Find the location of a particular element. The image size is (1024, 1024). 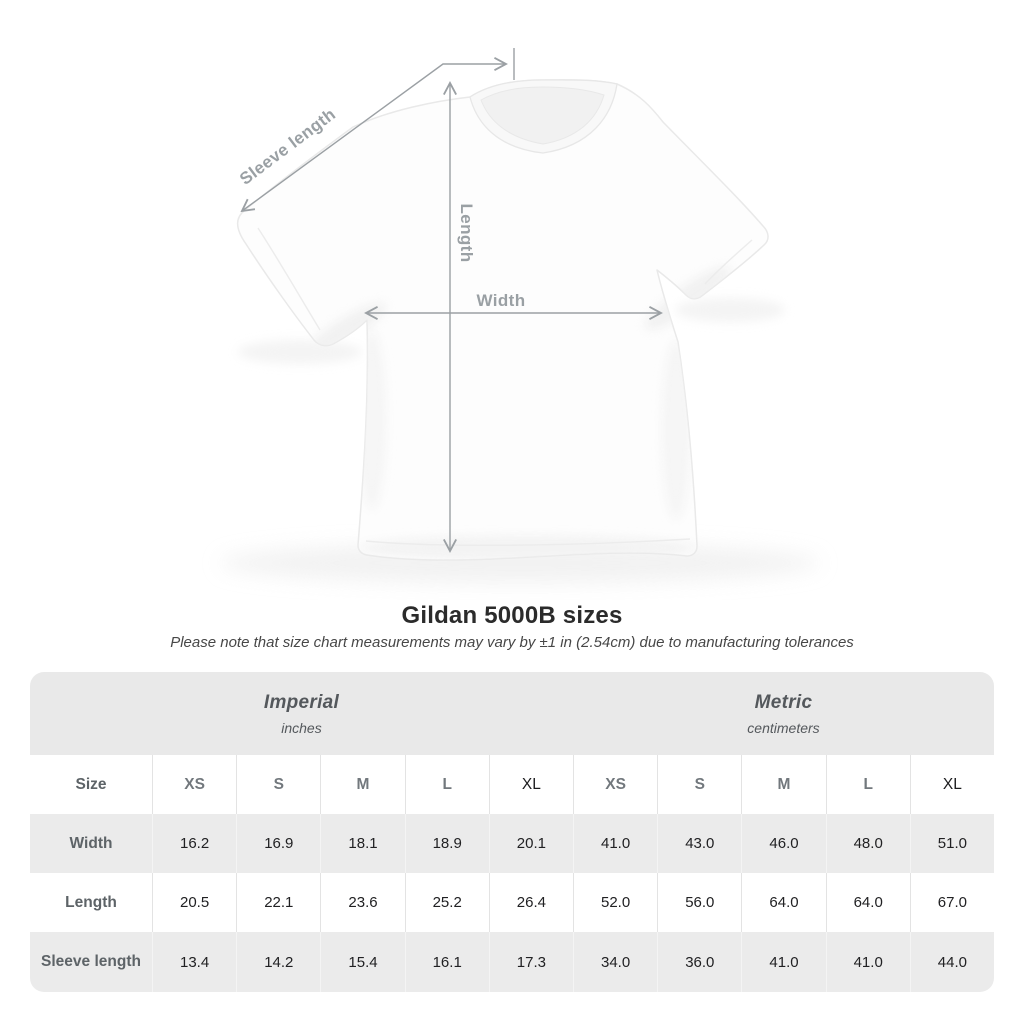

value-cell: 56.0 is located at coordinates (699, 902).